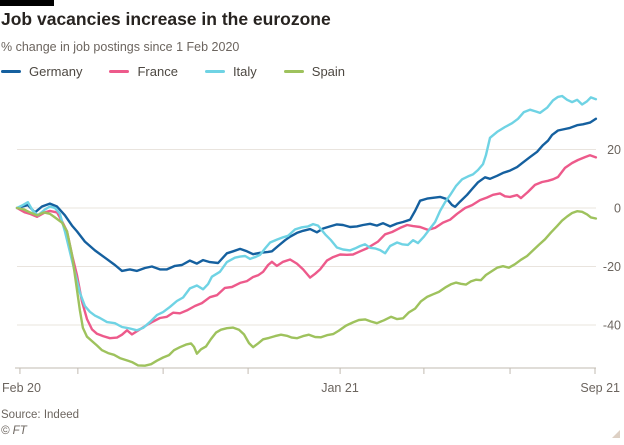 The width and height of the screenshot is (624, 445). I want to click on y-axis-tick-label: -40, so click(612, 326).